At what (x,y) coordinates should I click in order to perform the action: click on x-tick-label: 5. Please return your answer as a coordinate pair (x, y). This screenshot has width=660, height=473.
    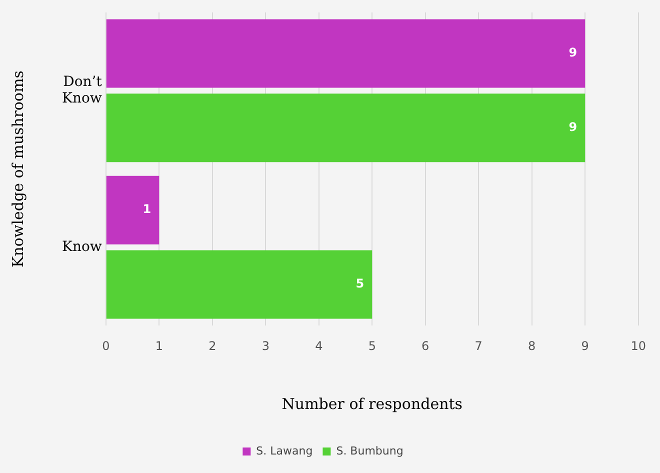
    Looking at the image, I should click on (372, 345).